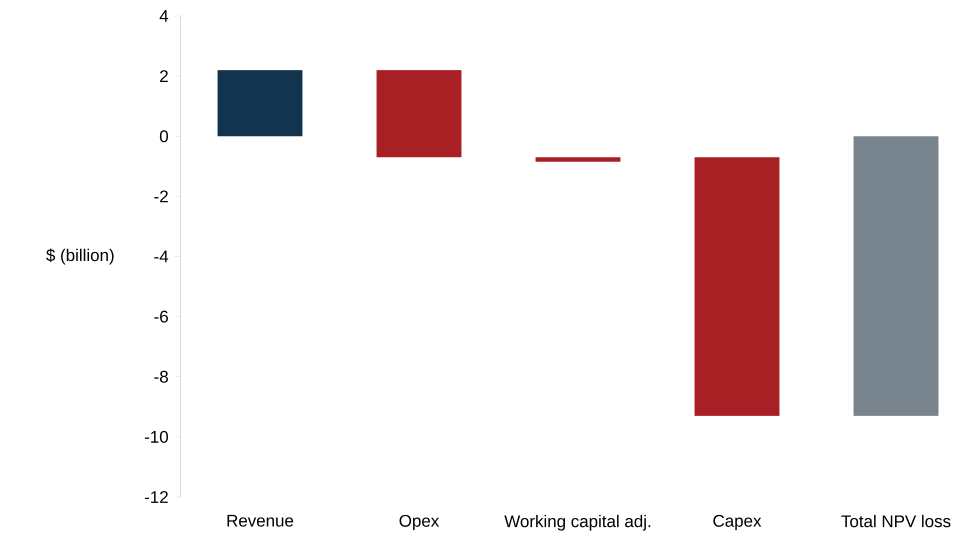 The image size is (975, 548). I want to click on y-tick-label: -6, so click(161, 316).